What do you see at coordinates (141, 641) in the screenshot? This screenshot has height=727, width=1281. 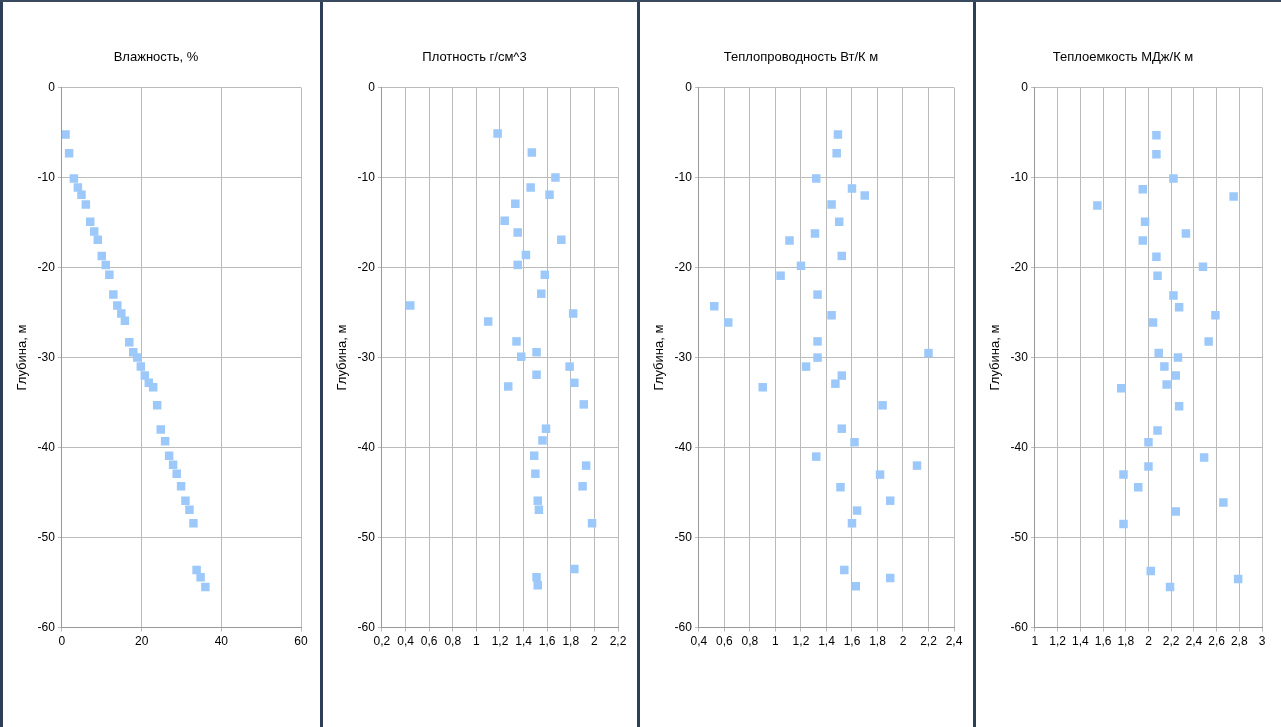 I see `x-tick-label: 20` at bounding box center [141, 641].